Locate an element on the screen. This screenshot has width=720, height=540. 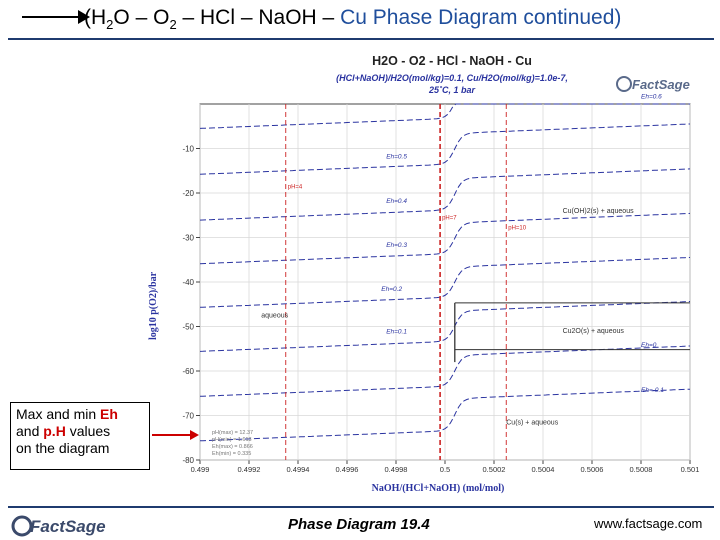
chart-subtitle-2: 25˚C, 1 bar is located at coordinates (452, 90).